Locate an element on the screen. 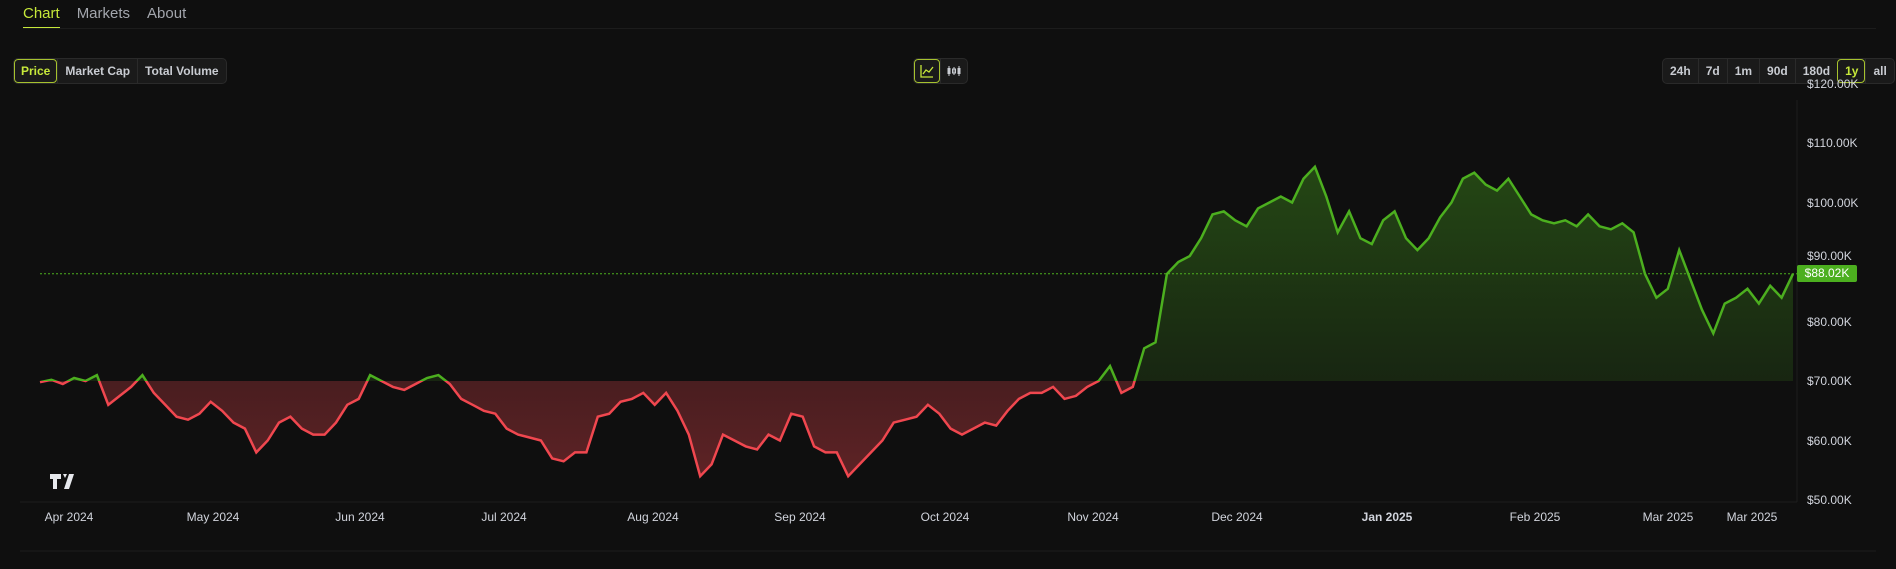 The height and width of the screenshot is (569, 1896). candlestick-icon is located at coordinates (954, 71).